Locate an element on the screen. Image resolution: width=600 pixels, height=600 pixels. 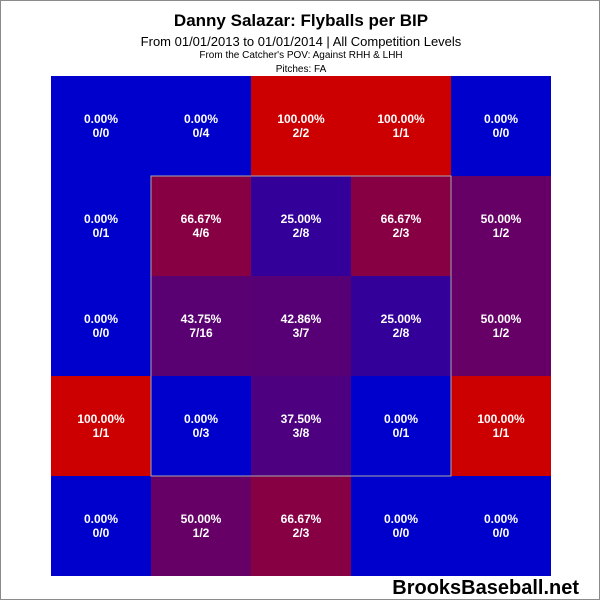
heatmap-cell-r2-c3 is located at coordinates (401, 326).